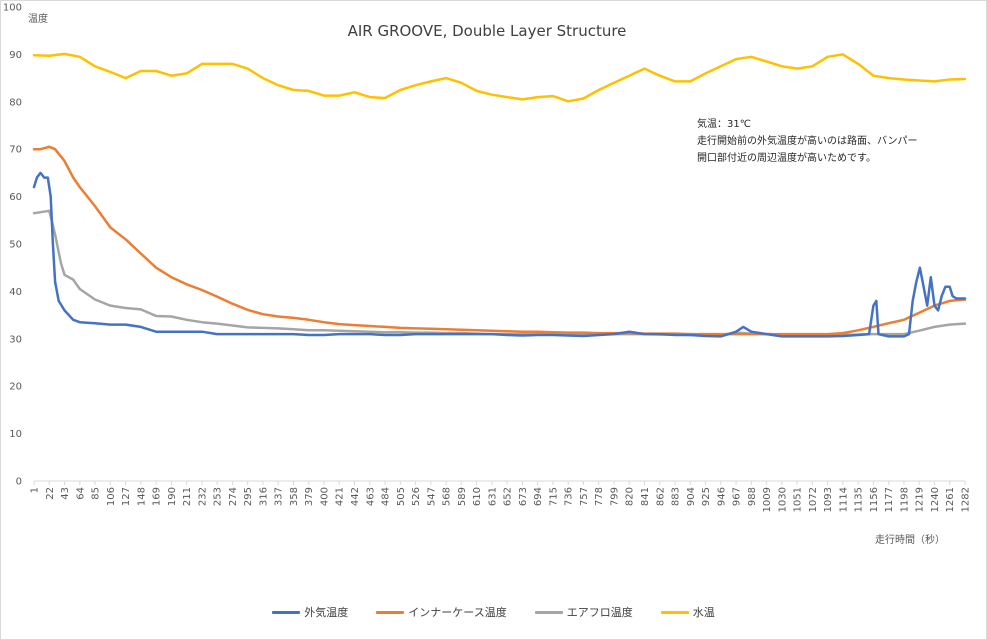  I want to click on x-tick-label: 316, so click(263, 496).